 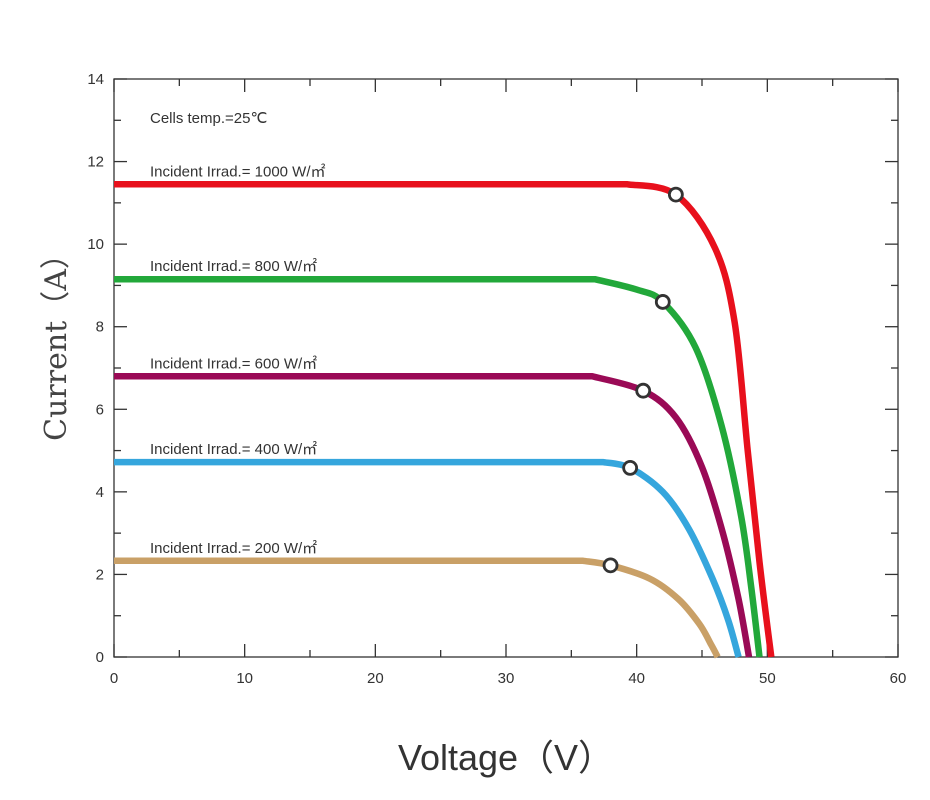 What do you see at coordinates (506, 757) in the screenshot?
I see `x-axis-label: Voltage（V）` at bounding box center [506, 757].